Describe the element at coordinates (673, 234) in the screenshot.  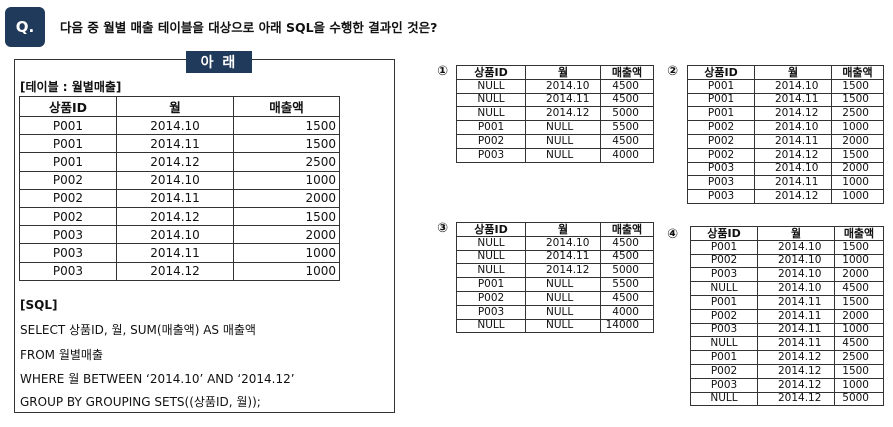
I see `option-number: ④` at that location.